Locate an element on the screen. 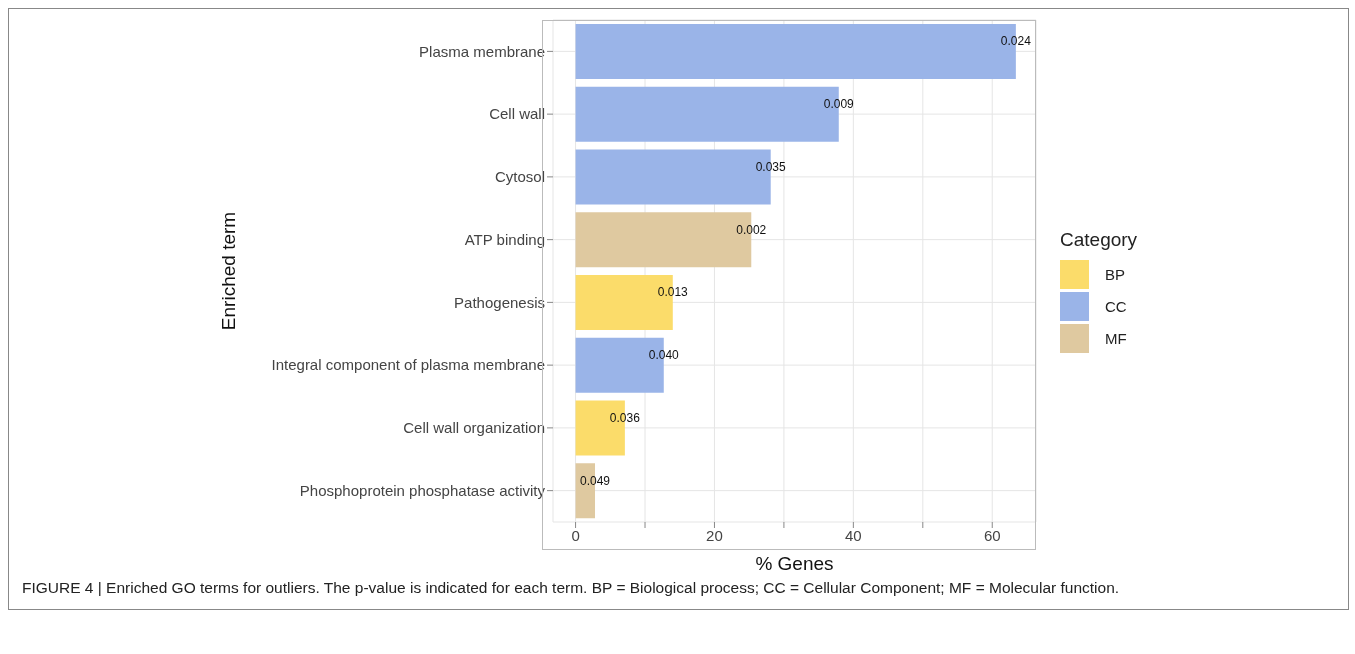 This screenshot has width=1355, height=654. caption: FIGURE 4 | Enriched GO terms for outliers. The p-value is indicated for each term. BP = Biological process; CC = Cellular Component; MF = Molecular function. is located at coordinates (571, 588).